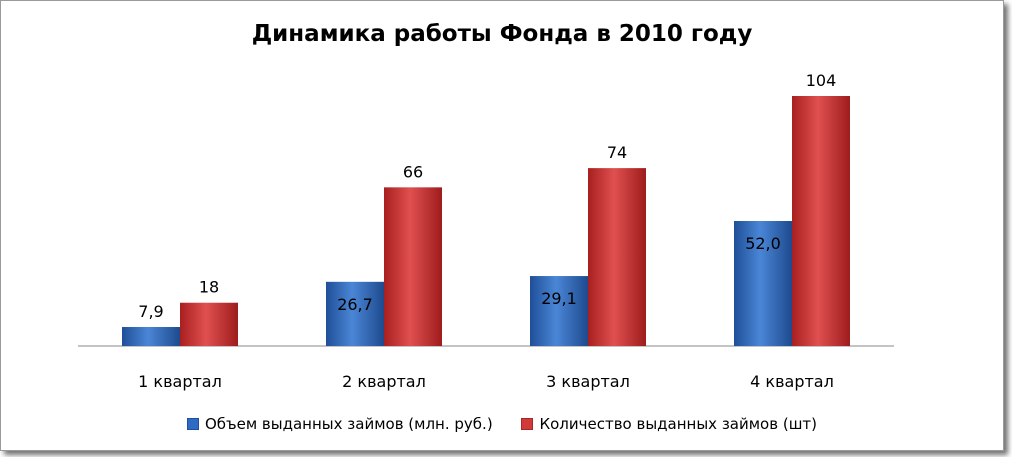 This screenshot has width=1012, height=457. Describe the element at coordinates (348, 424) in the screenshot. I see `legend-label-volume: Объем выданных займов (млн. руб.)` at that location.